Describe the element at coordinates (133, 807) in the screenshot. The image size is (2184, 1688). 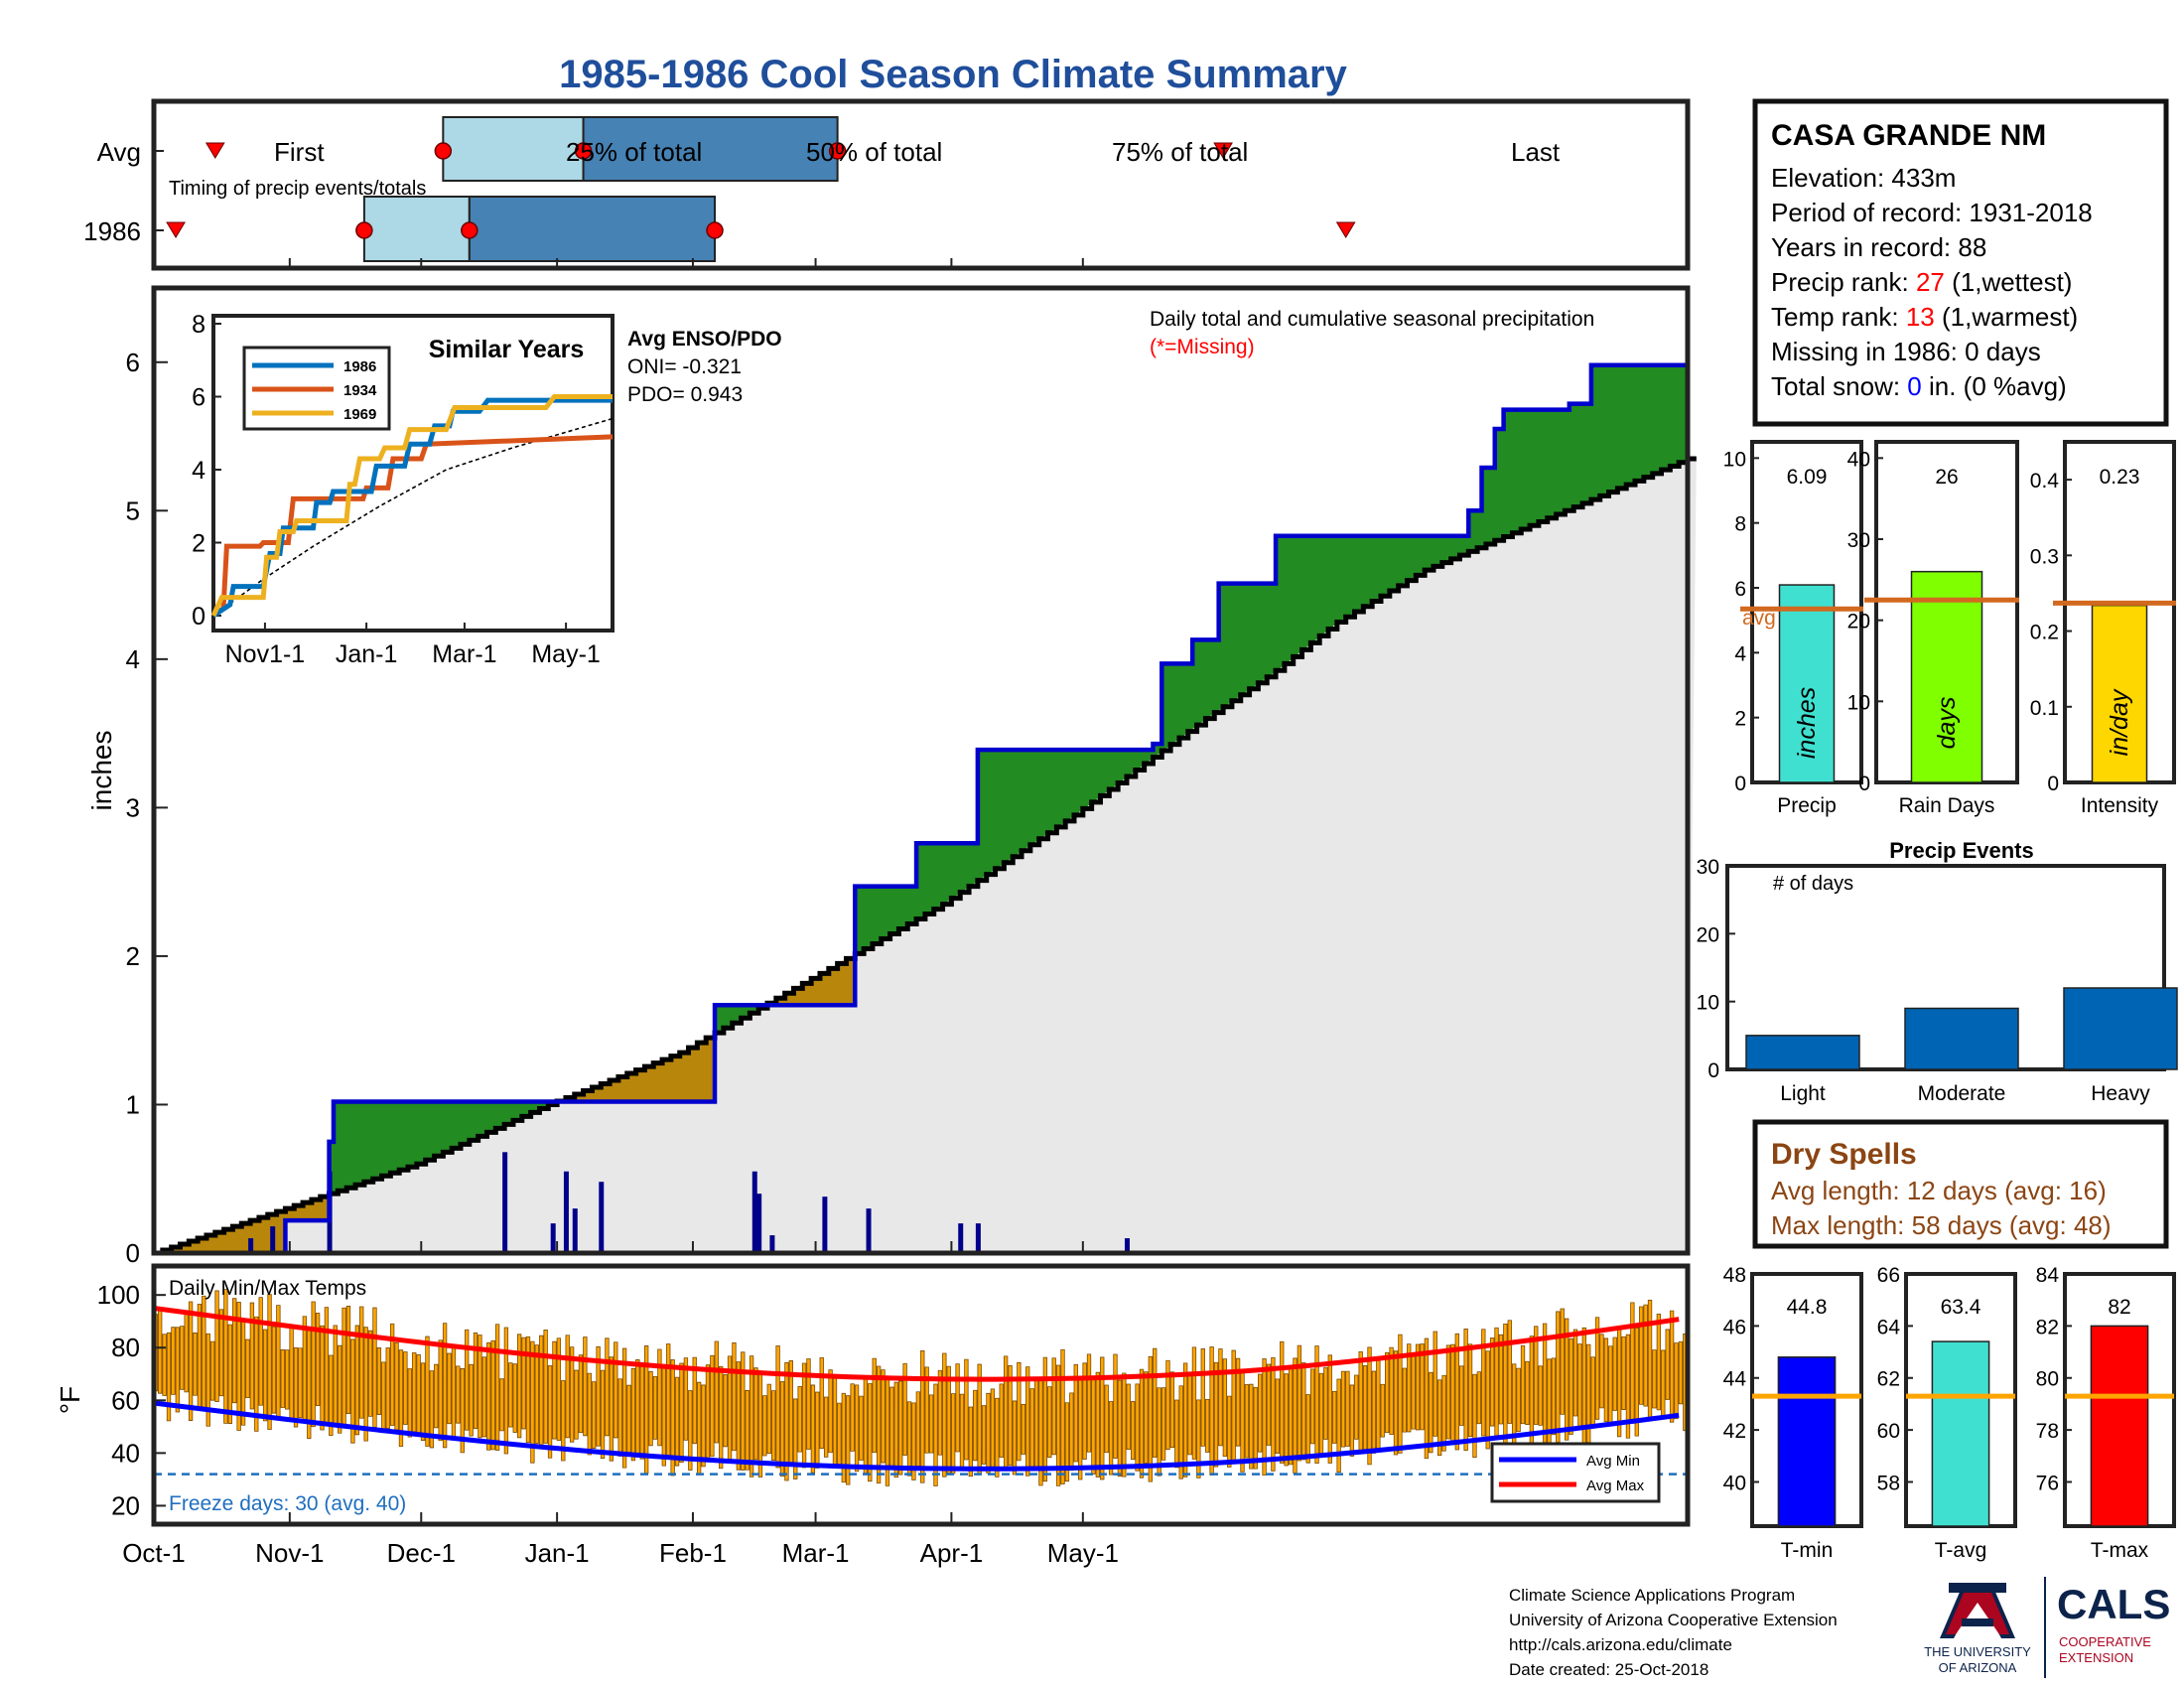
I see `precip-ytick-label-3: 3` at that location.